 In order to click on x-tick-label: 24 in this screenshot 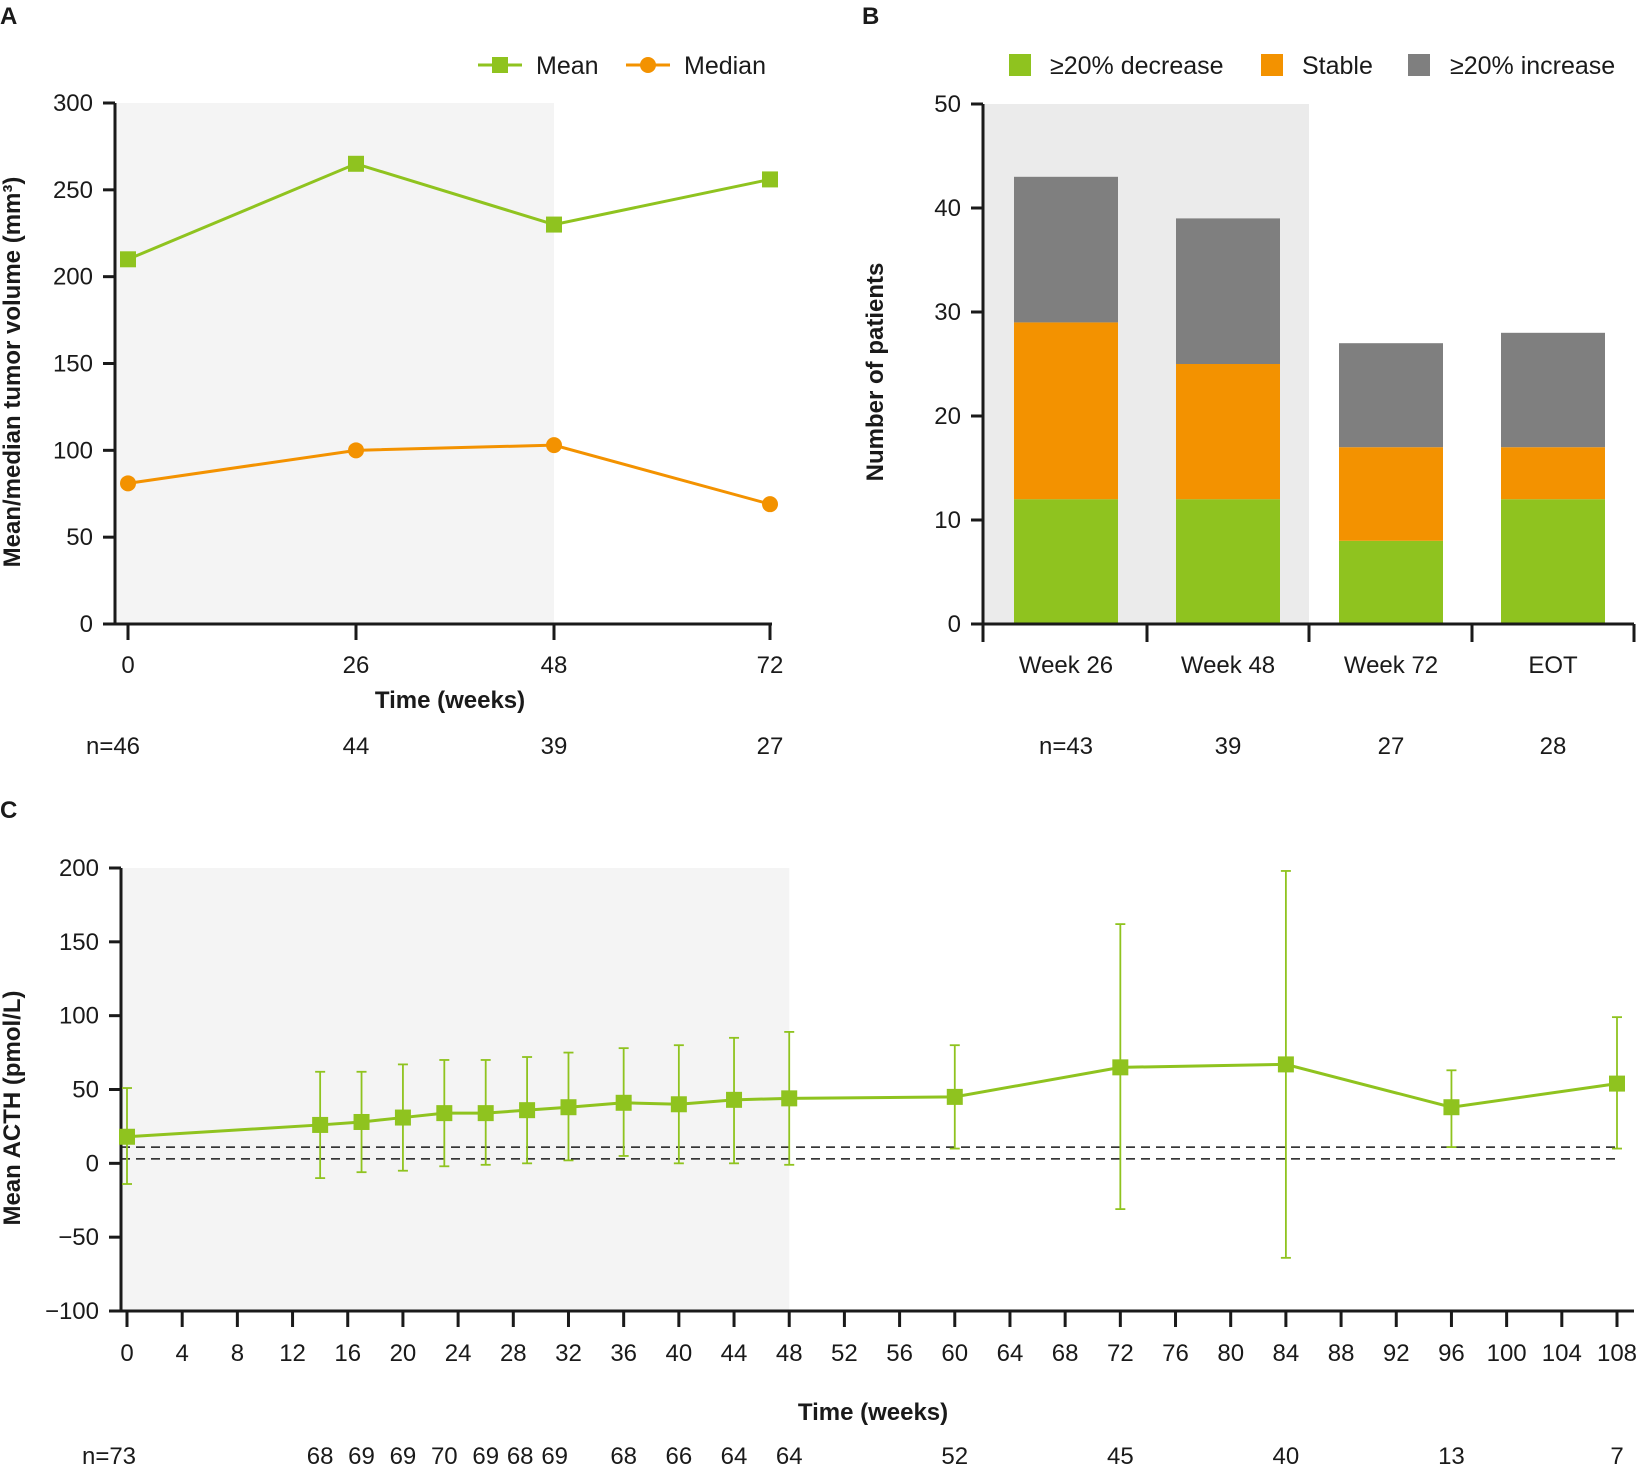, I will do `click(458, 1353)`.